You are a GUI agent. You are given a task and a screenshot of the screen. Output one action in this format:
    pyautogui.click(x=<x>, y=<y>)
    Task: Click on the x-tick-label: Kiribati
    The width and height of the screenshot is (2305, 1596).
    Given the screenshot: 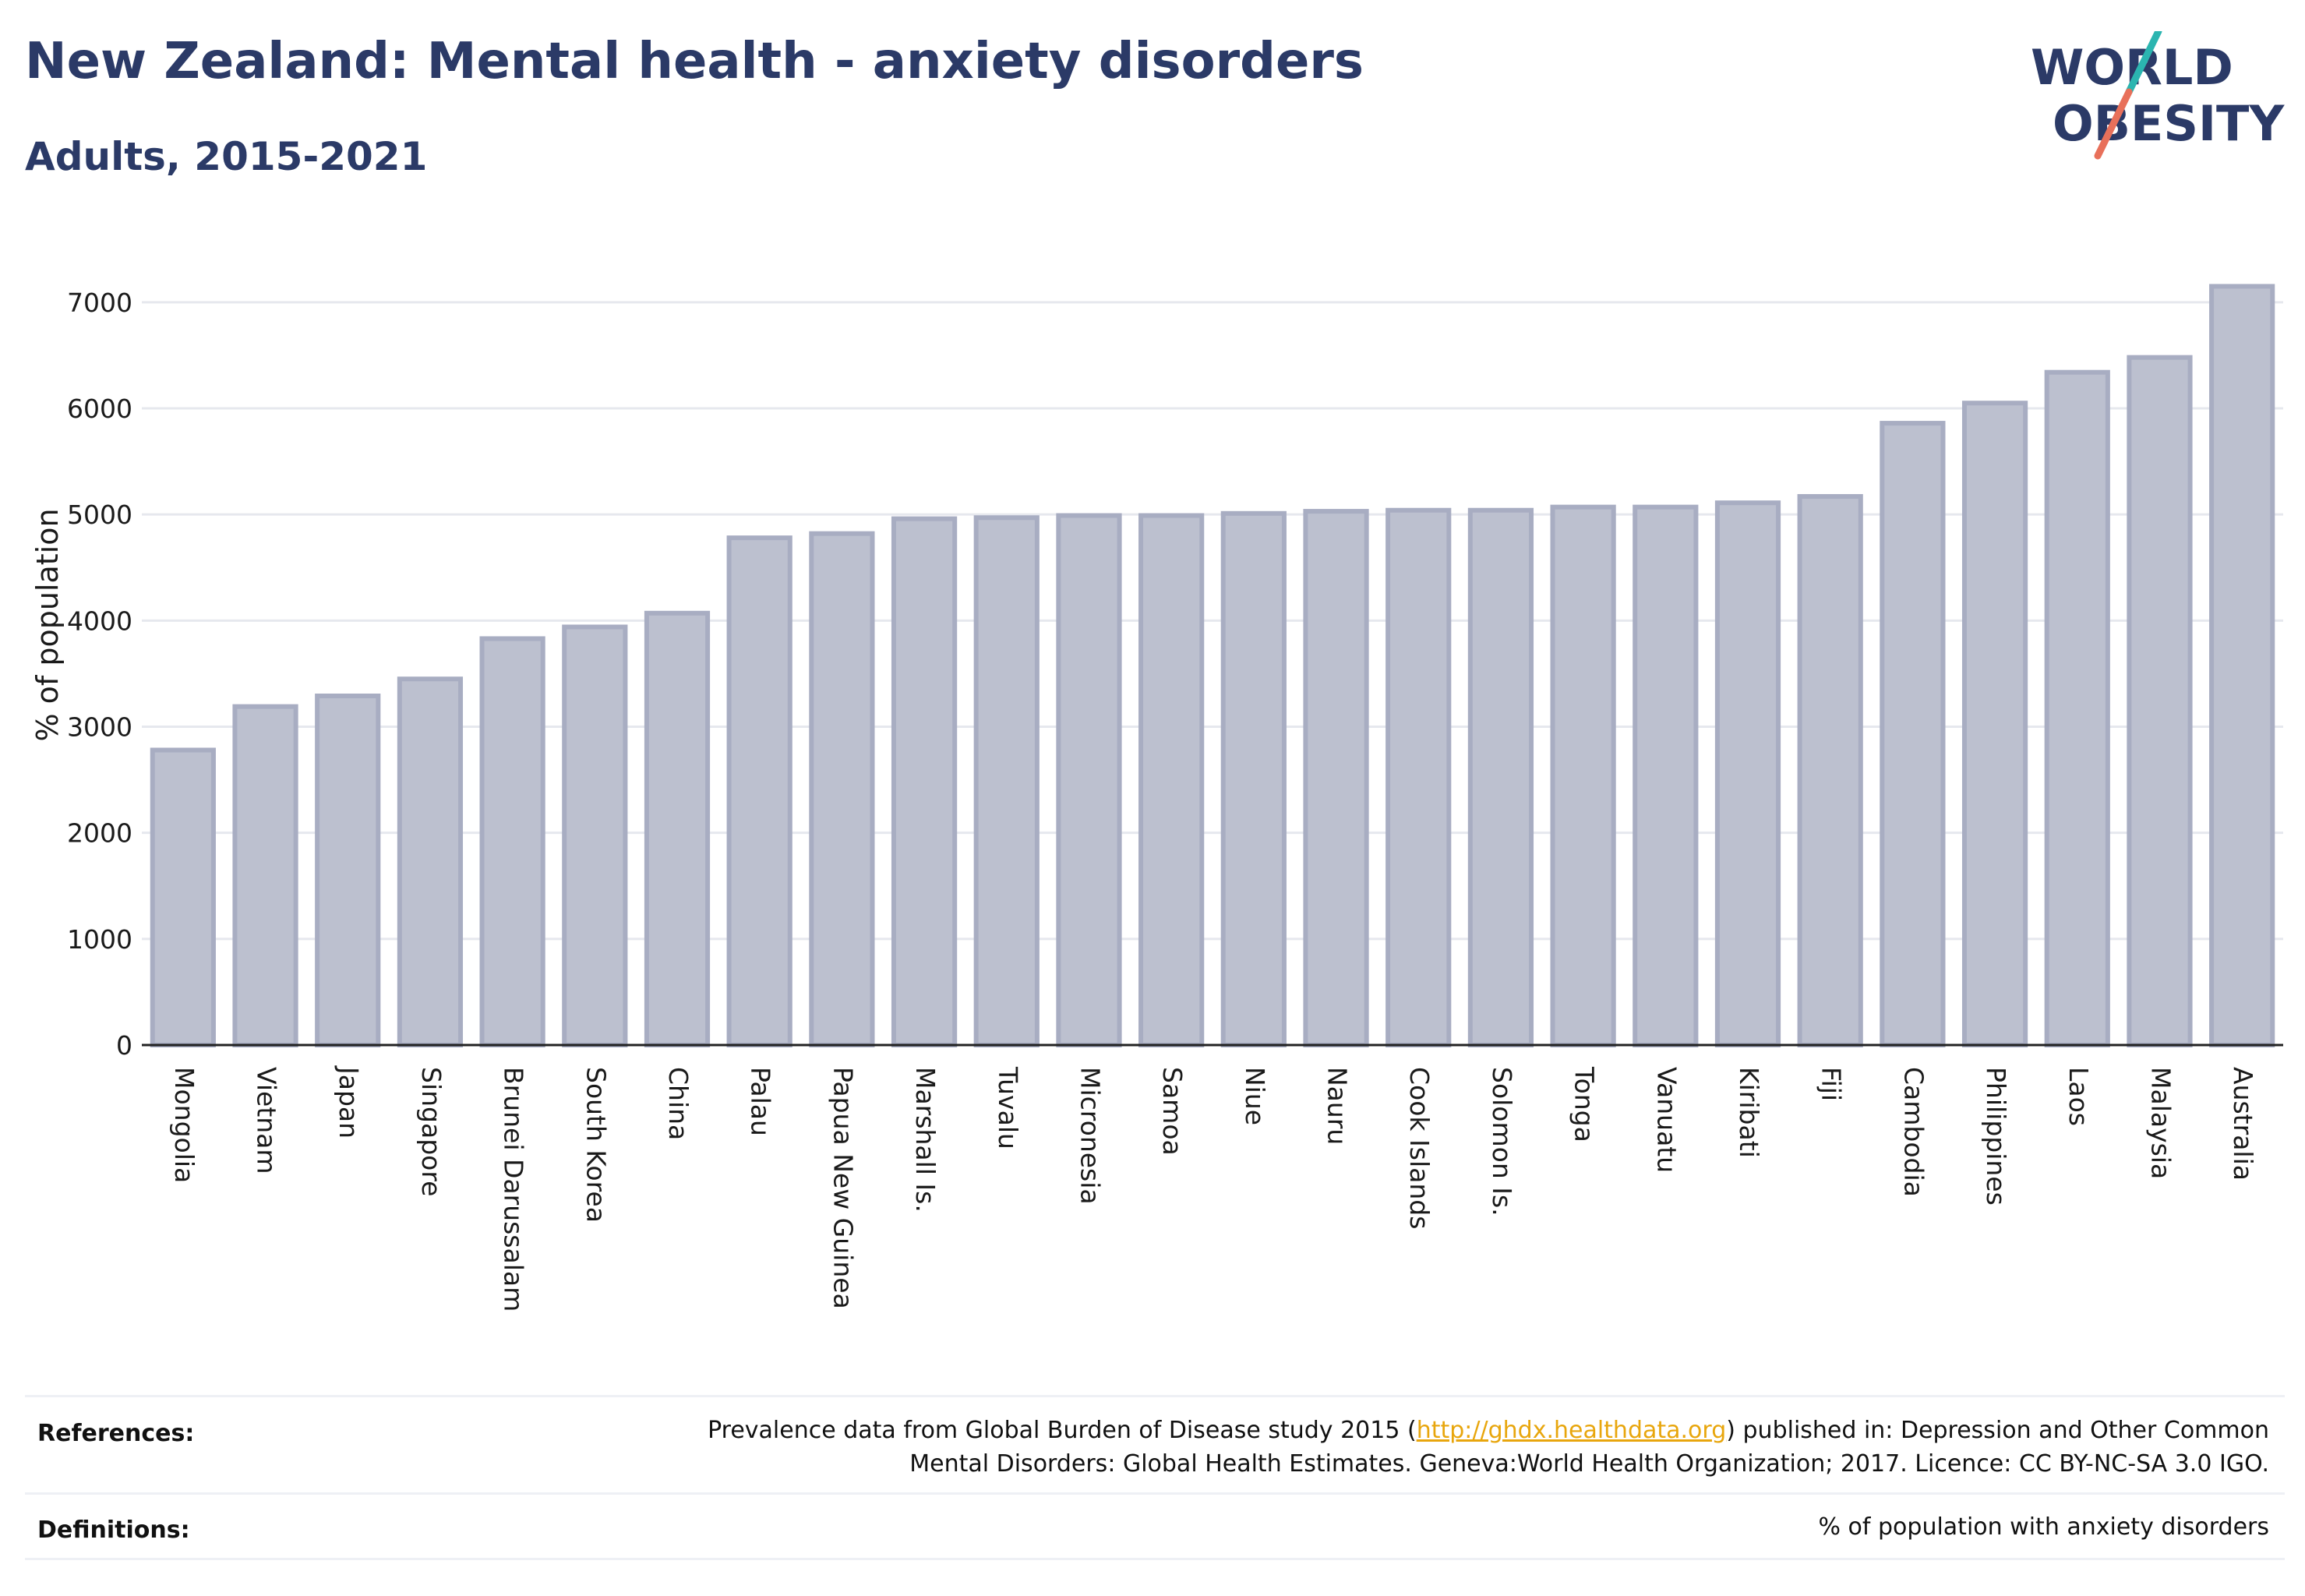 What is the action you would take?
    pyautogui.click(x=1749, y=1112)
    